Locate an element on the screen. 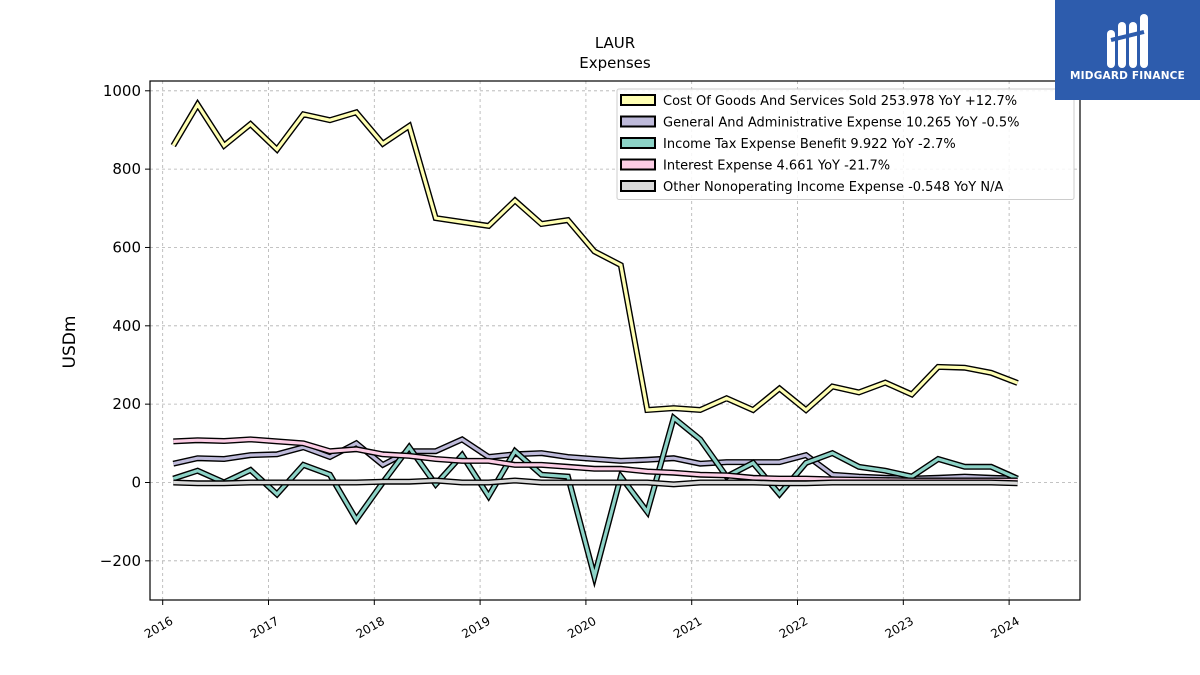  y-tick-label: 200 is located at coordinates (126, 404).